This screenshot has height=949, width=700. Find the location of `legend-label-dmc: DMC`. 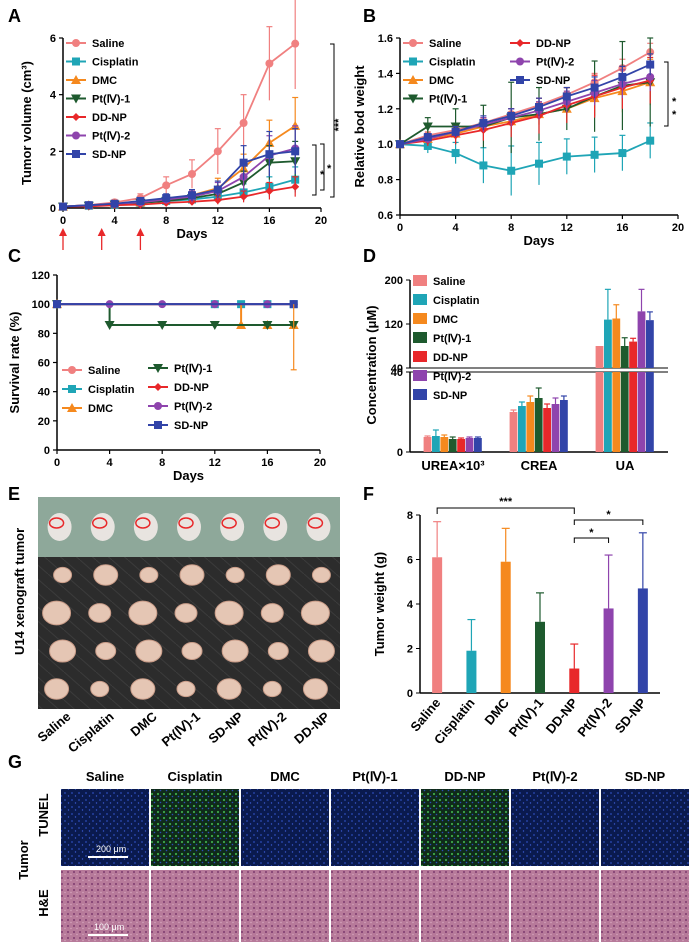

legend-label-dmc: DMC is located at coordinates (100, 409).